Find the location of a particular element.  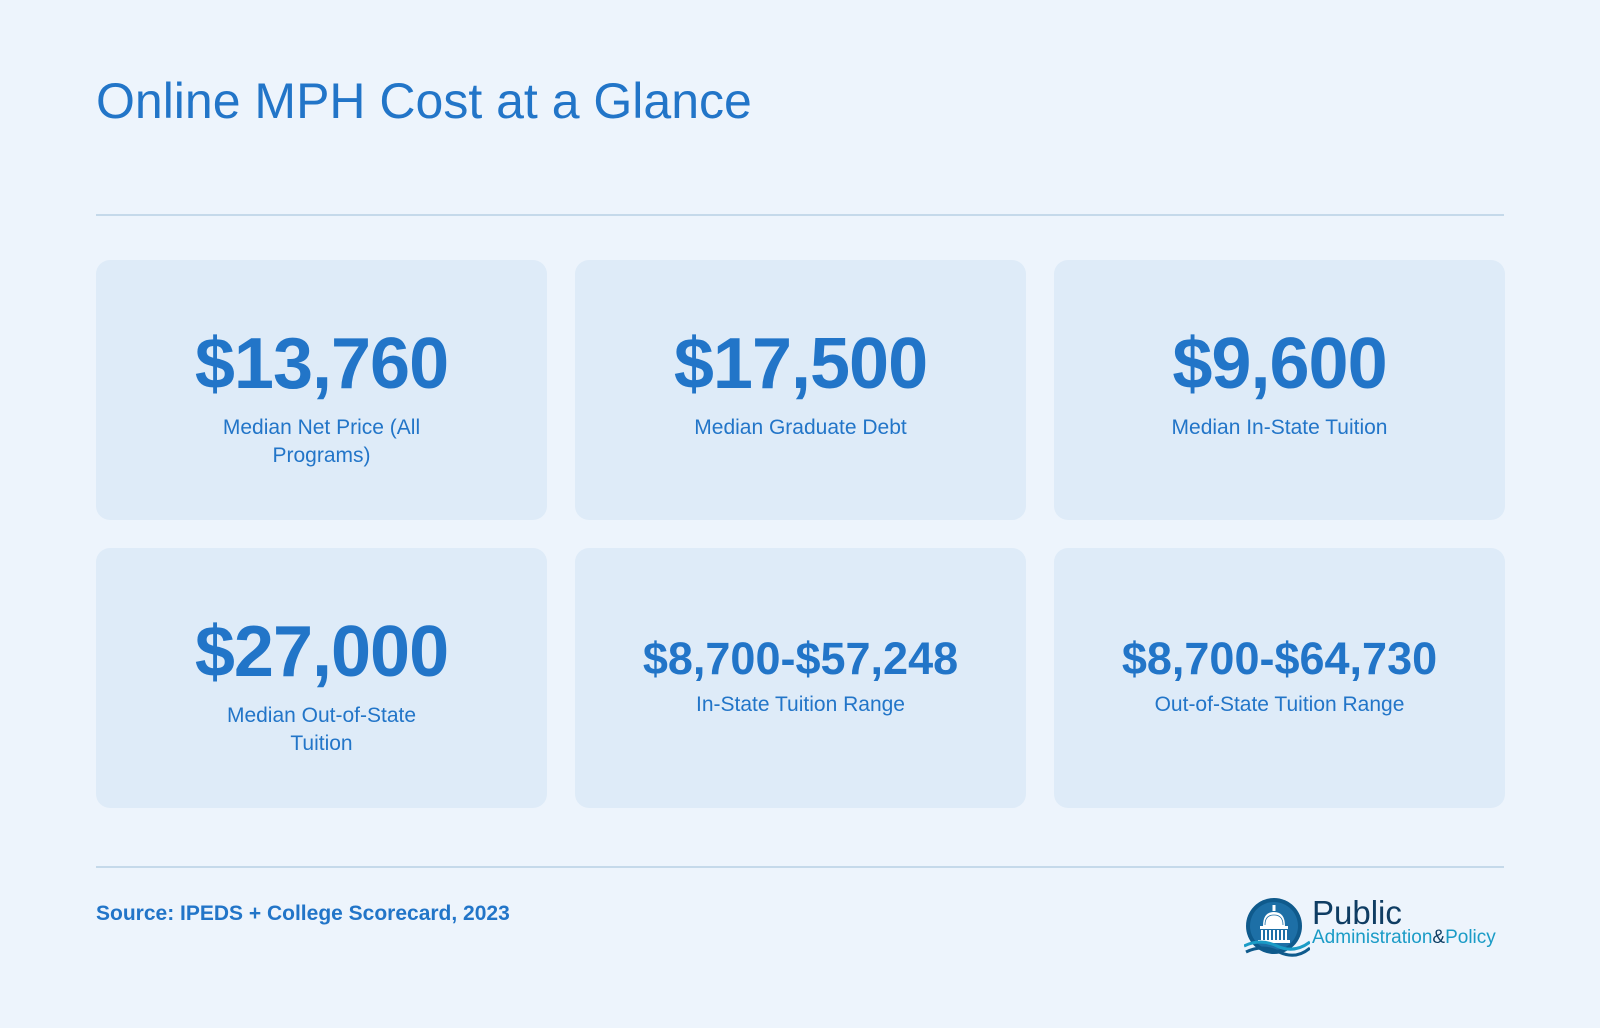

stat-label: Median Graduate Debt is located at coordinates (800, 427).